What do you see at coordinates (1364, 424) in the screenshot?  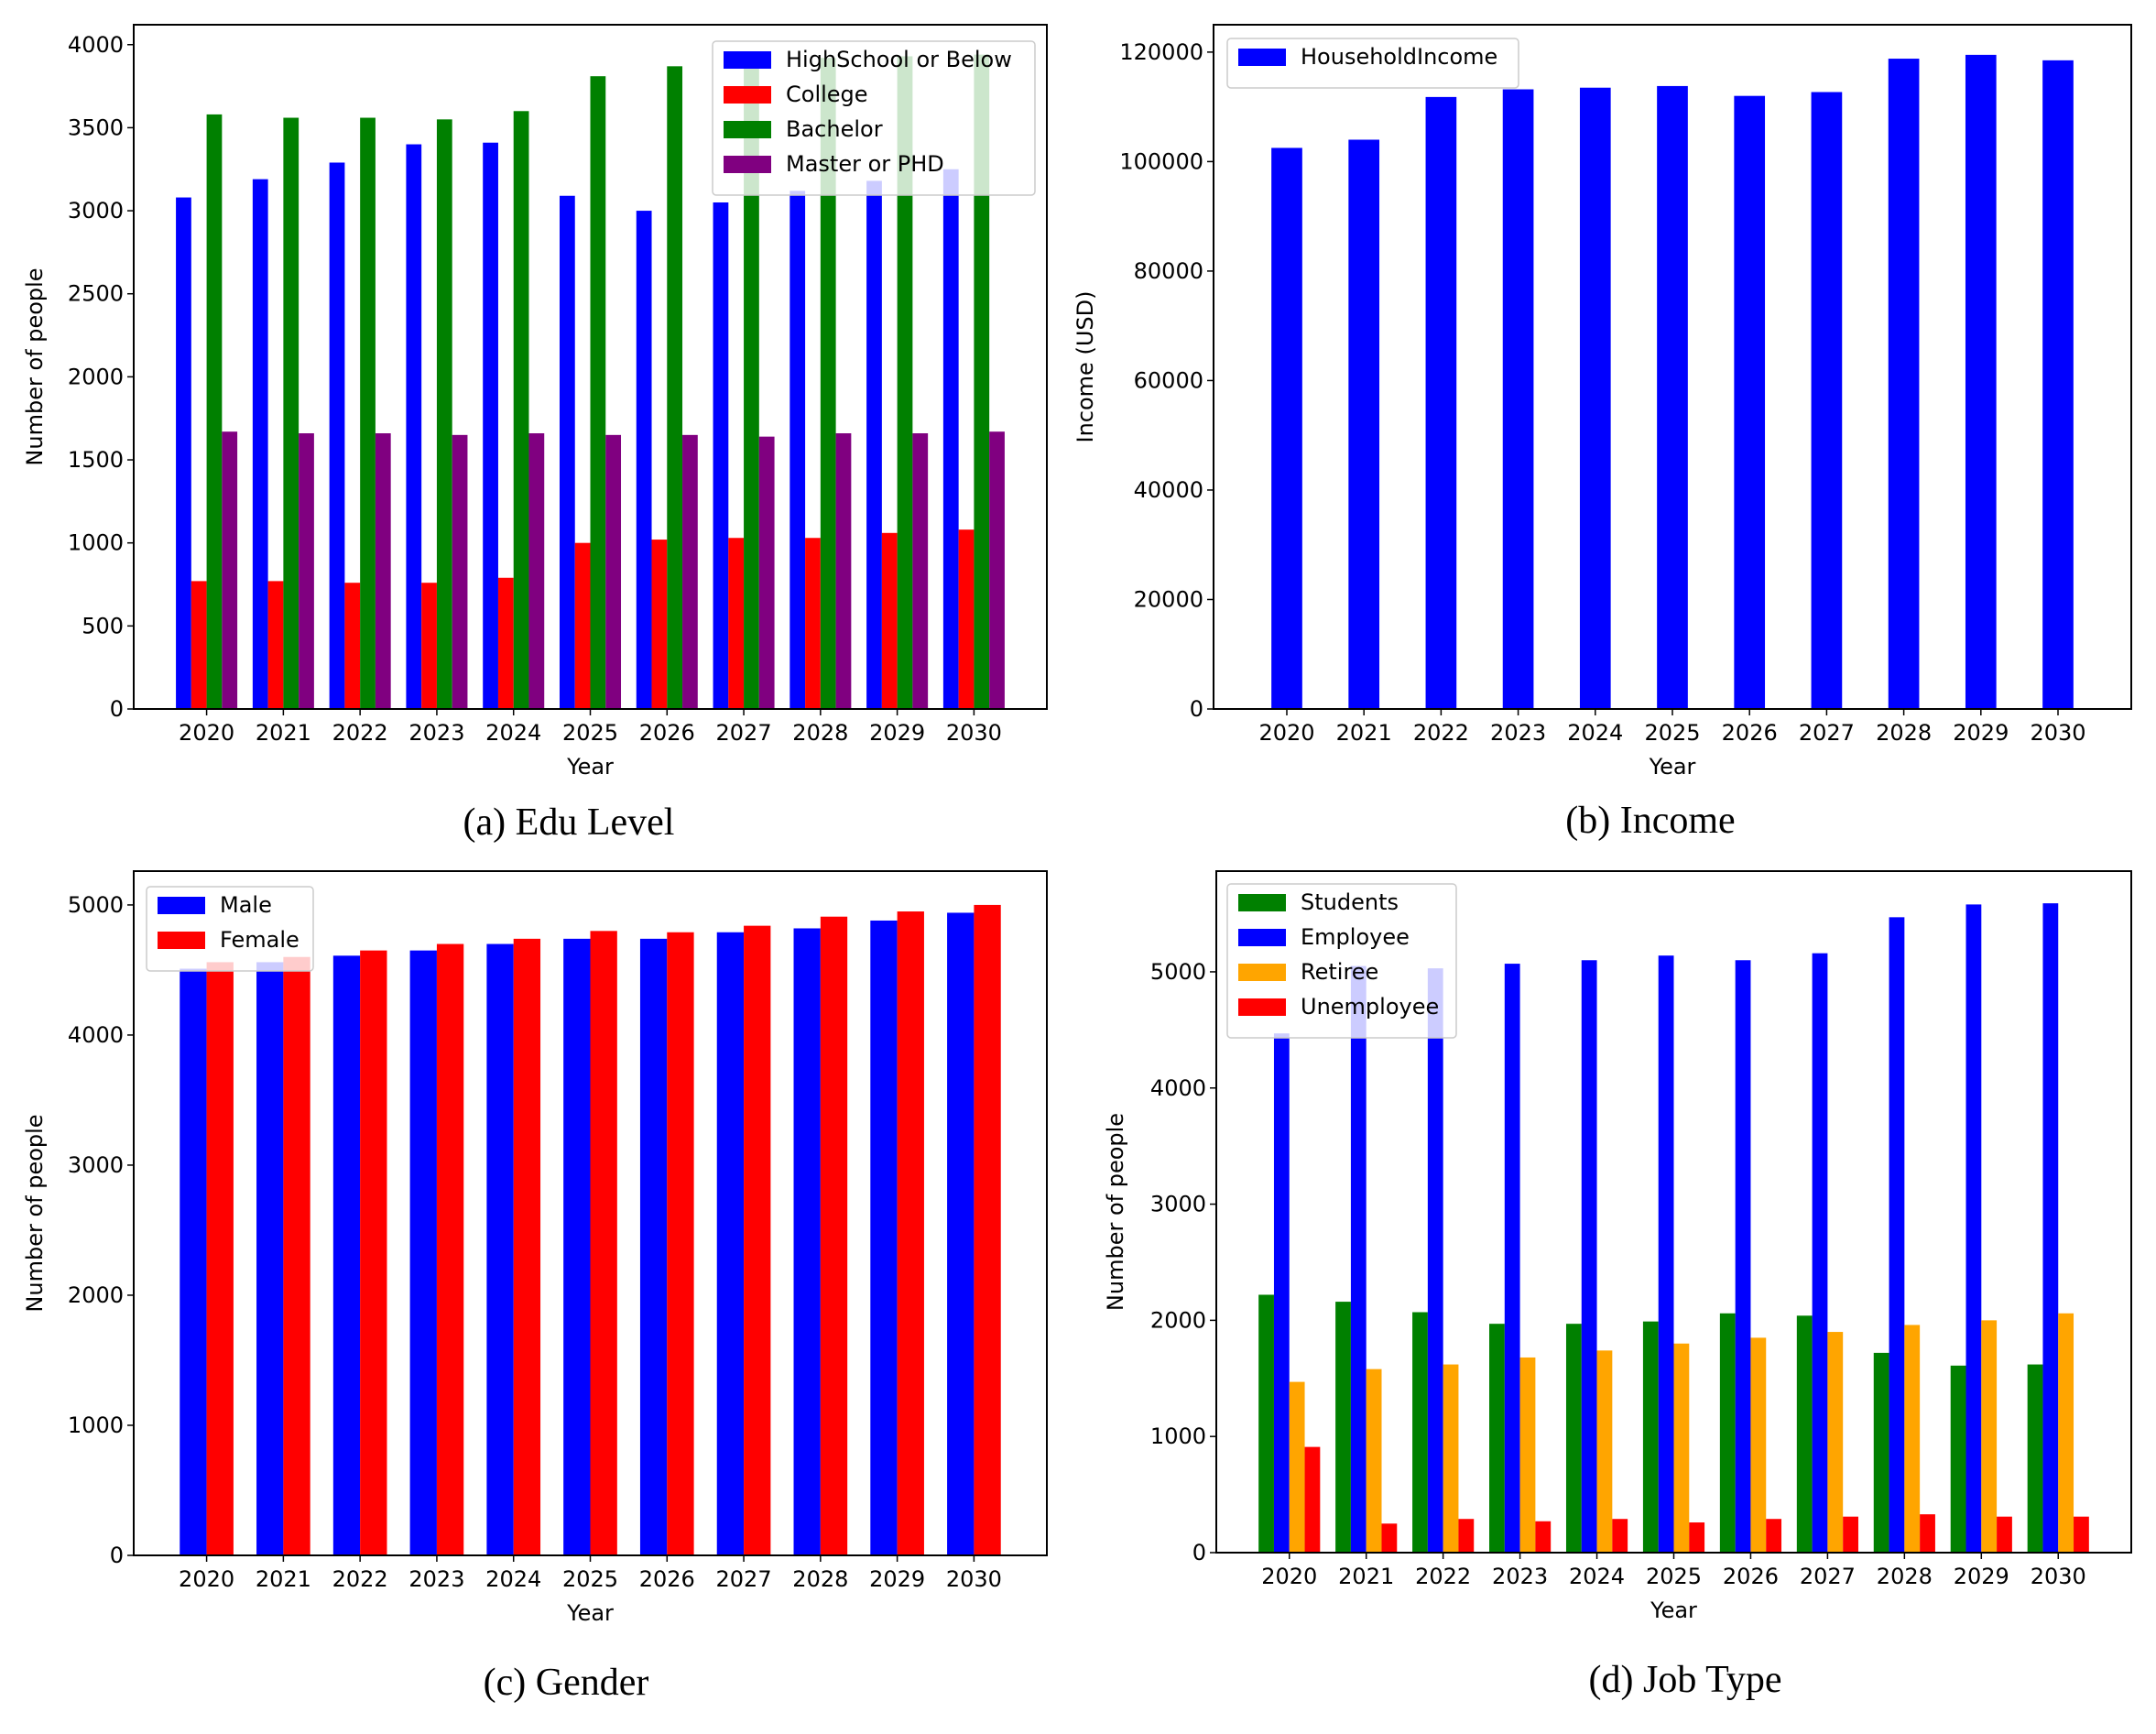 I see `bar-householdincome-2021` at bounding box center [1364, 424].